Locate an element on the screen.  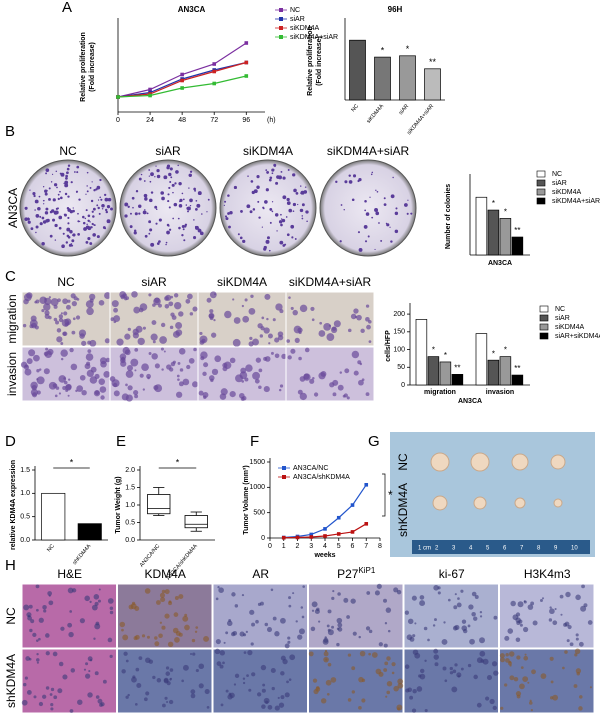
x-axis-label: weeks is located at coordinates (324, 555).